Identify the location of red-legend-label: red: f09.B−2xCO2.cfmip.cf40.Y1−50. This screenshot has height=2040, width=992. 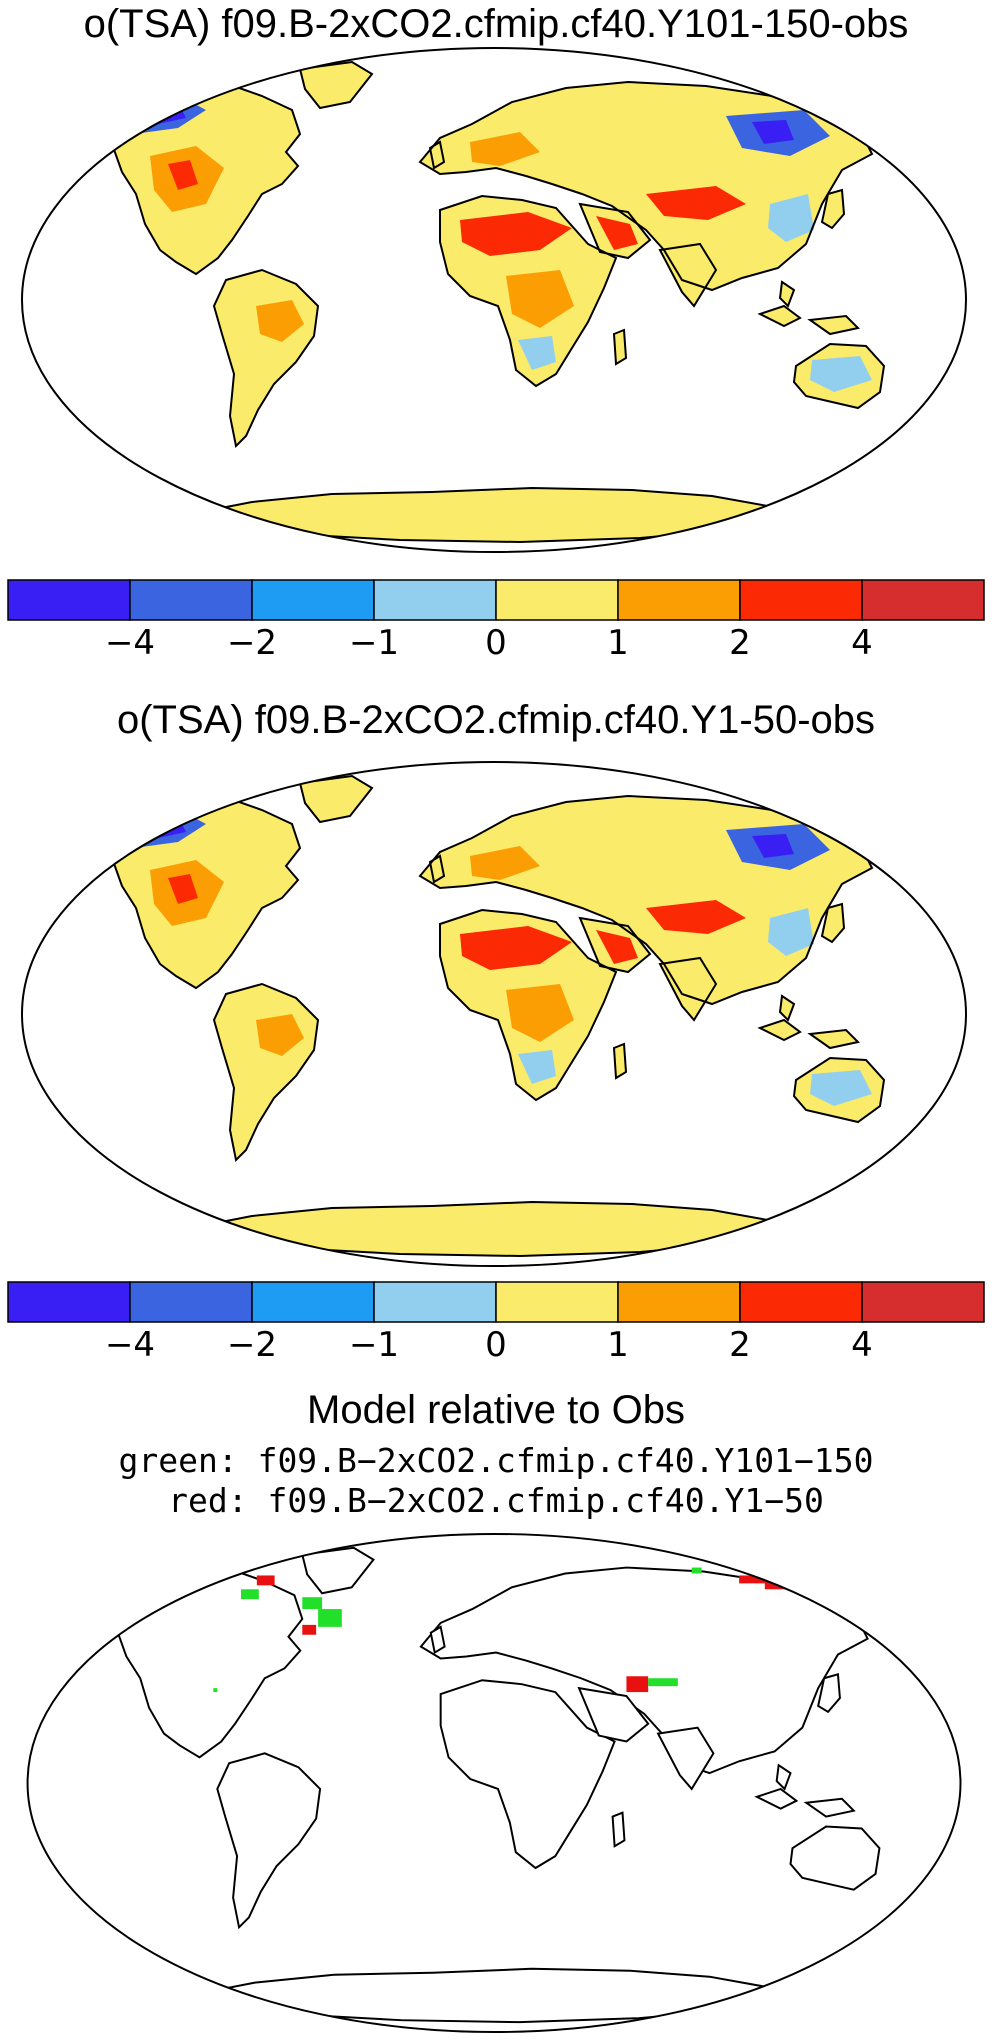
(496, 1500).